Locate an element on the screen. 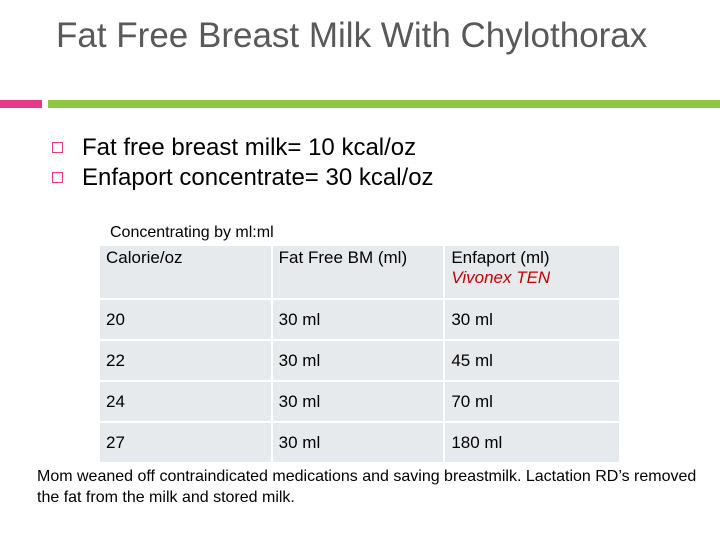  table-cell: 70 ml is located at coordinates (532, 401).